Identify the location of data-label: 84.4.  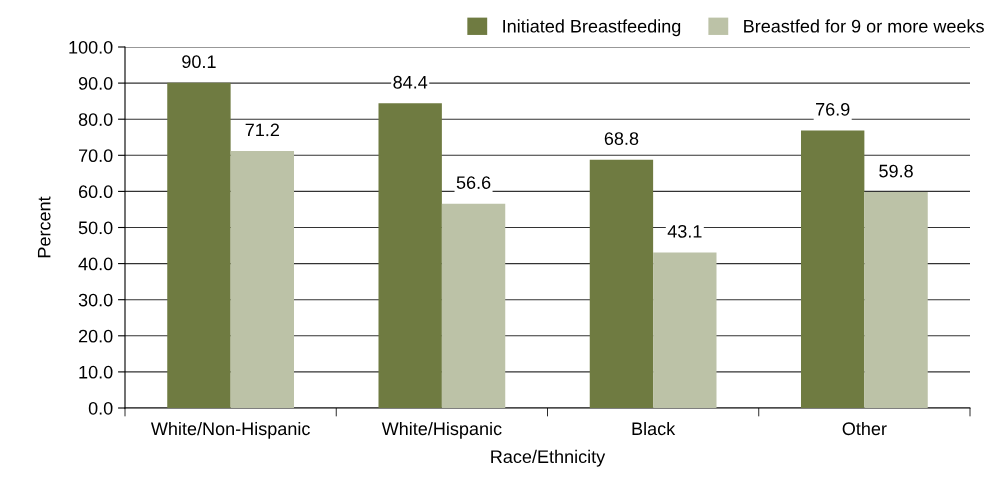
(410, 82).